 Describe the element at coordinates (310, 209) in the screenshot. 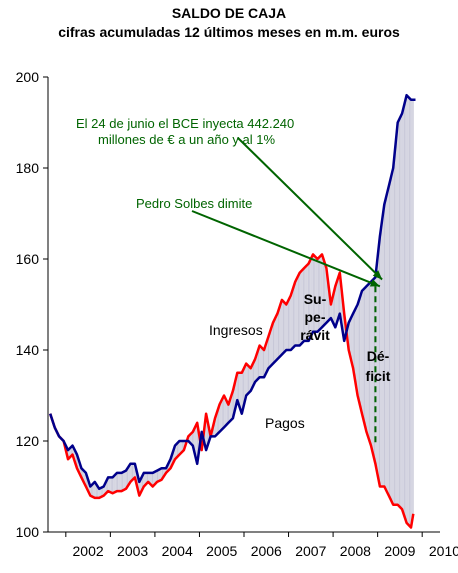

I see `annotation-arrow-bce-shaft` at that location.